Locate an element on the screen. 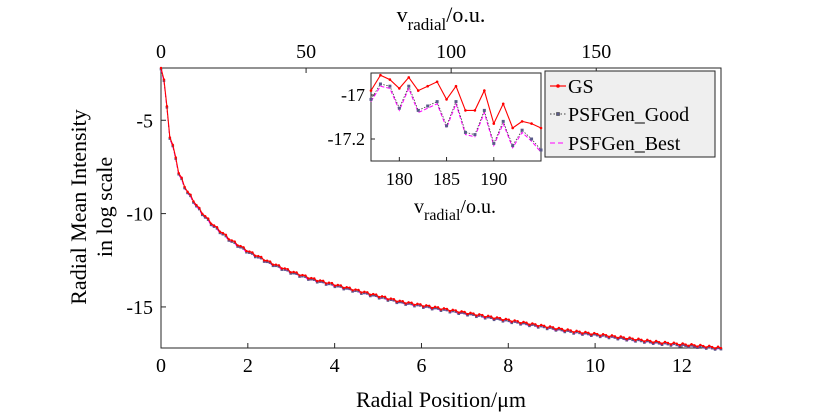  y-tick-label: -5 is located at coordinates (144, 121).